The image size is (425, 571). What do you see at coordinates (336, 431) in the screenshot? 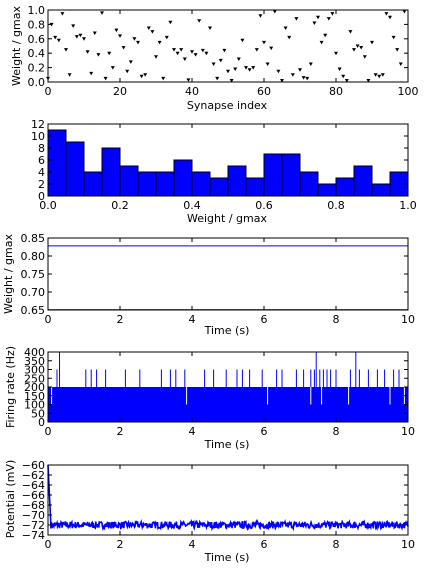
I see `x-tick-label: 8` at bounding box center [336, 431].